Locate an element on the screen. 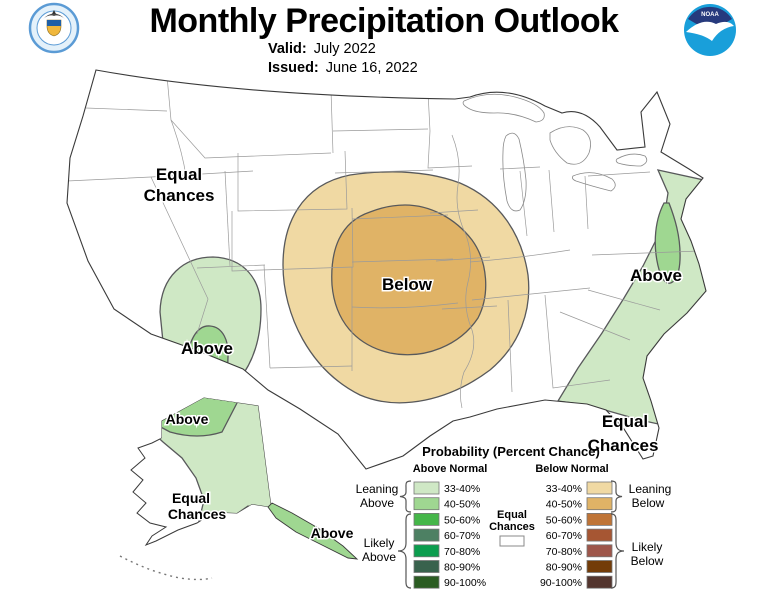 Image resolution: width=768 pixels, height=593 pixels. legend-above-range-6: 90-100% is located at coordinates (465, 583).